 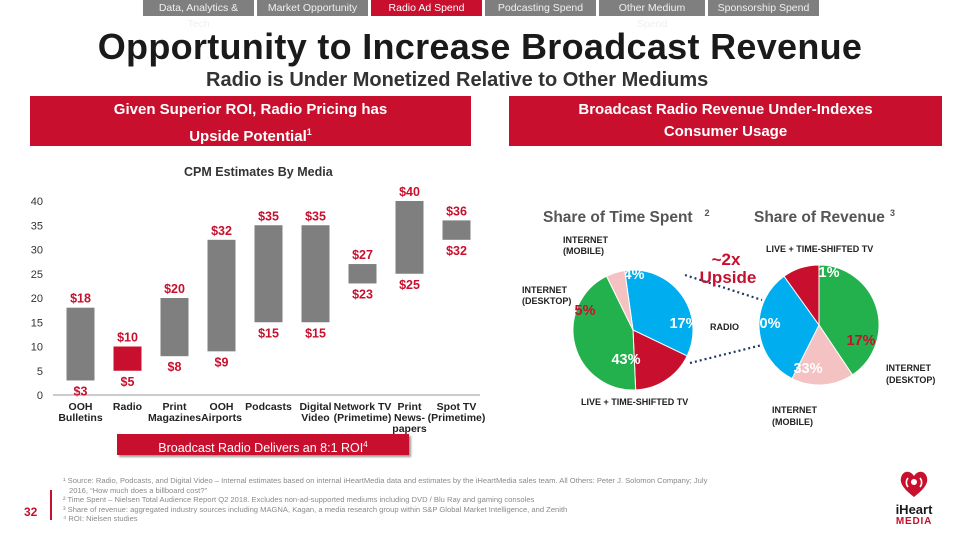 What do you see at coordinates (652, 15) in the screenshot?
I see `tab-other-medium-spend: Other Medium Spend` at bounding box center [652, 15].